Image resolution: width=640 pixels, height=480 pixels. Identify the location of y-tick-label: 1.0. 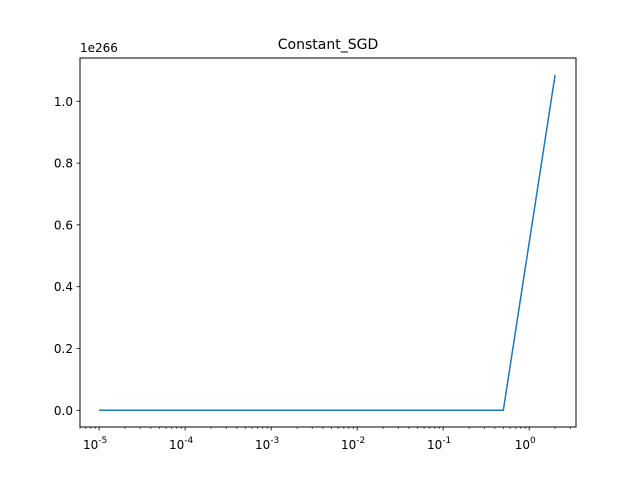
(63, 102).